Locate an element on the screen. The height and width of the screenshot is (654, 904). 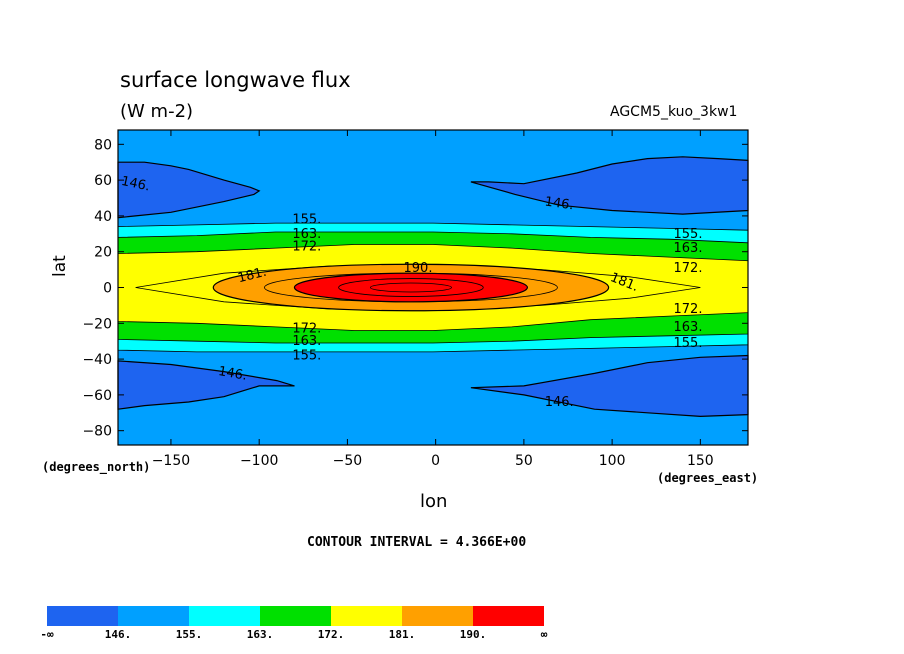
x-tick-label: 50 is located at coordinates (524, 461).